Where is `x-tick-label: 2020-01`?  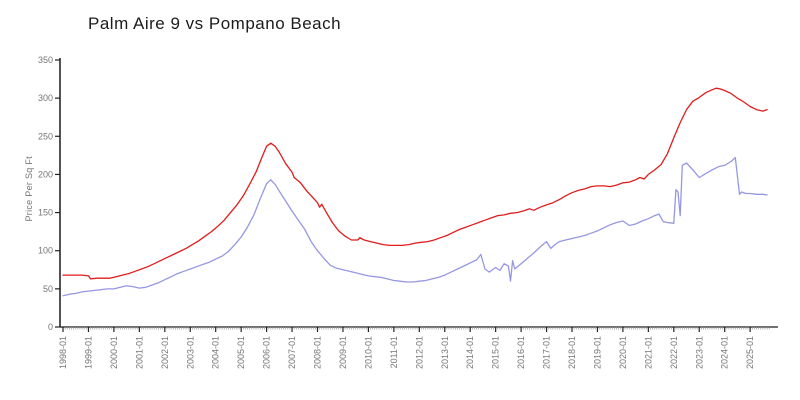
x-tick-label: 2020-01 is located at coordinates (623, 352).